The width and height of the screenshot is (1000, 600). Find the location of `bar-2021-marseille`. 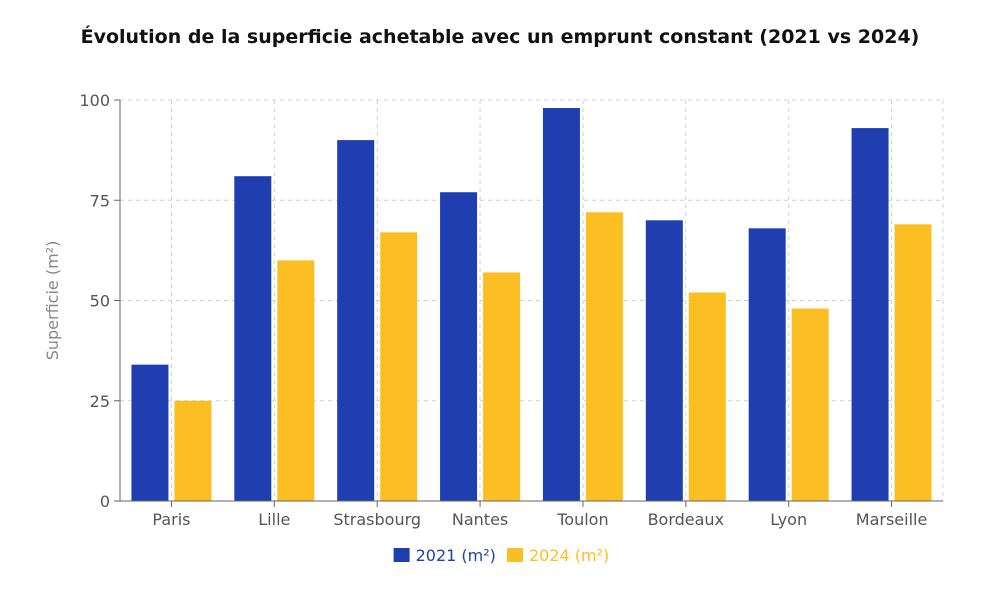

bar-2021-marseille is located at coordinates (870, 314).